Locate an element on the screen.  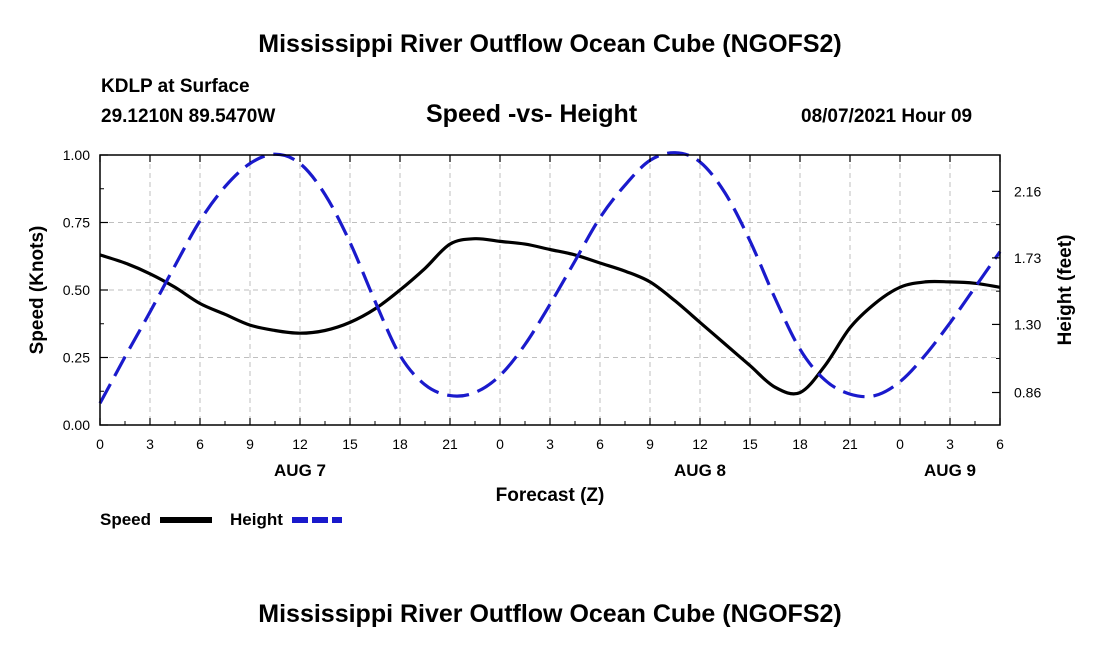
y-tick-label: 1.00 is located at coordinates (76, 155).